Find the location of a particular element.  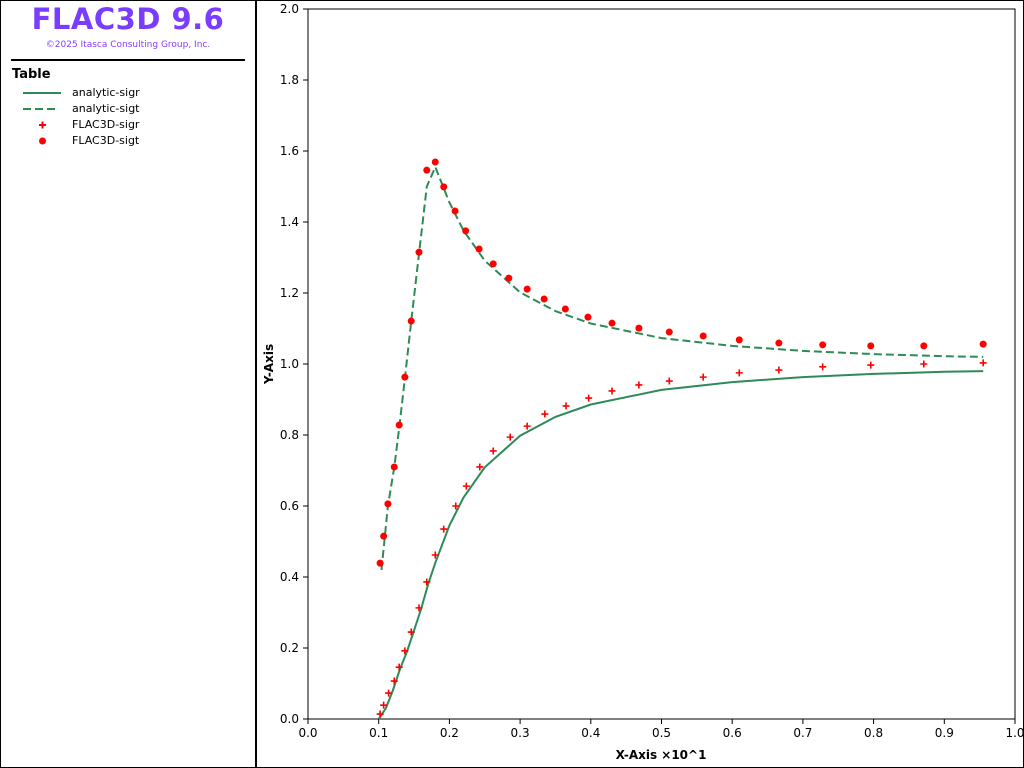

x-tick-label: 0.4 is located at coordinates (590, 733).